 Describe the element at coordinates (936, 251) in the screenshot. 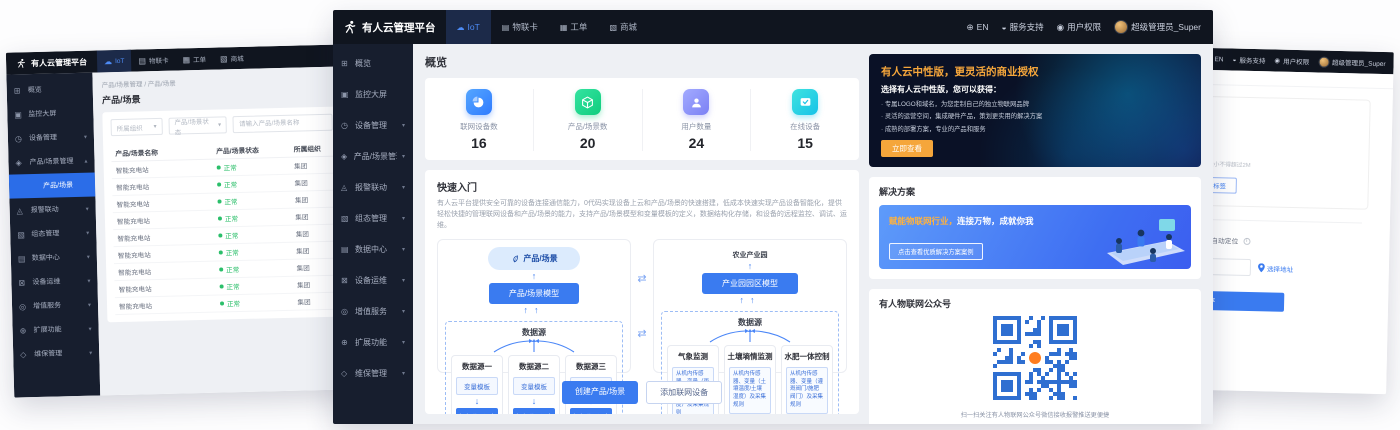

I see `solution-cases-button: 点击查看优质解决方案案例` at that location.